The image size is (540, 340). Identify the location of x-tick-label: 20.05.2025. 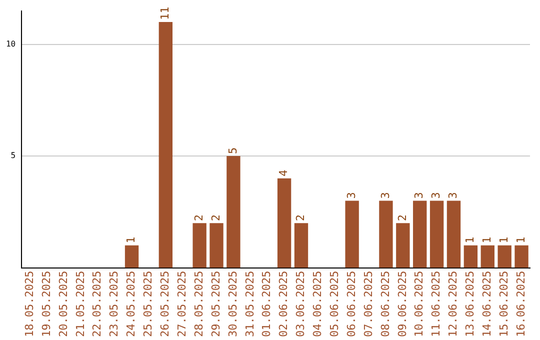
(63, 304).